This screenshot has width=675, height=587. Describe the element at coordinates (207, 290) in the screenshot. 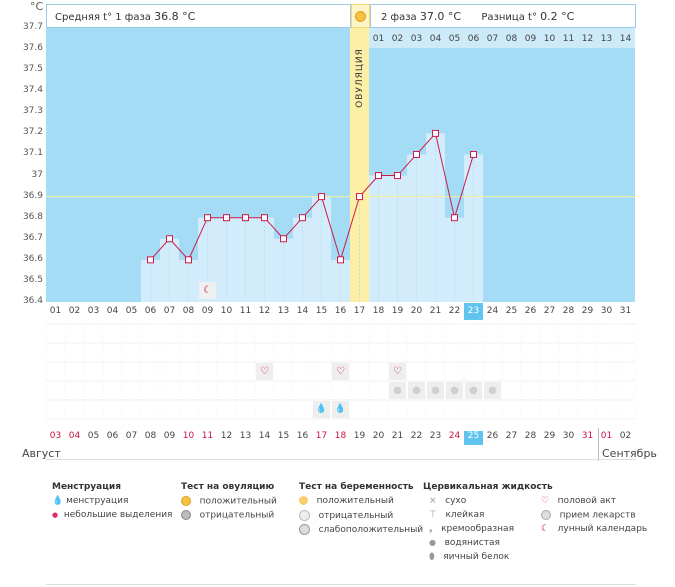

I see `lunar-calendar-icon: ☾` at that location.